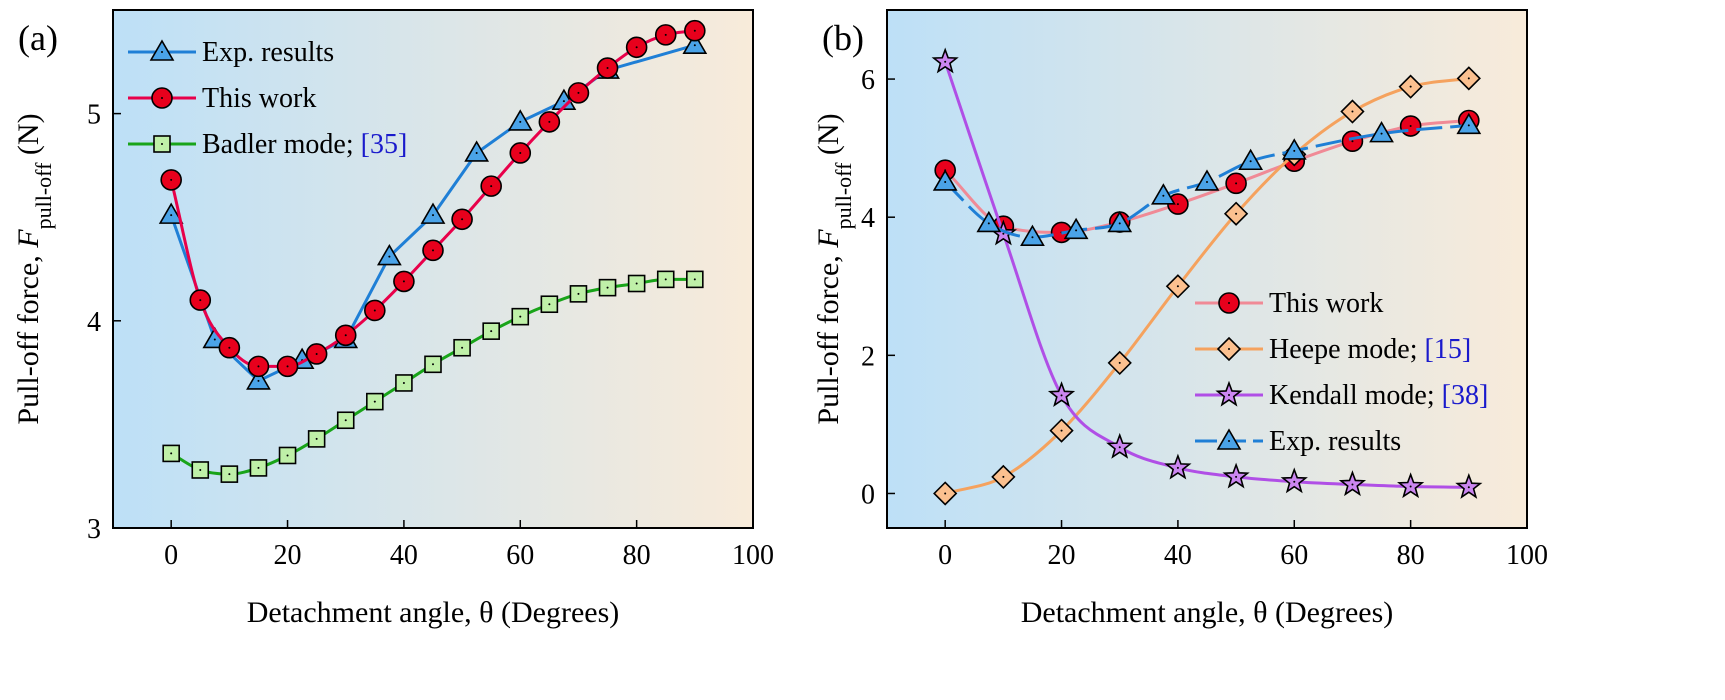 This screenshot has height=700, width=1725. What do you see at coordinates (868, 80) in the screenshot?
I see `y-tick-label: 6` at bounding box center [868, 80].